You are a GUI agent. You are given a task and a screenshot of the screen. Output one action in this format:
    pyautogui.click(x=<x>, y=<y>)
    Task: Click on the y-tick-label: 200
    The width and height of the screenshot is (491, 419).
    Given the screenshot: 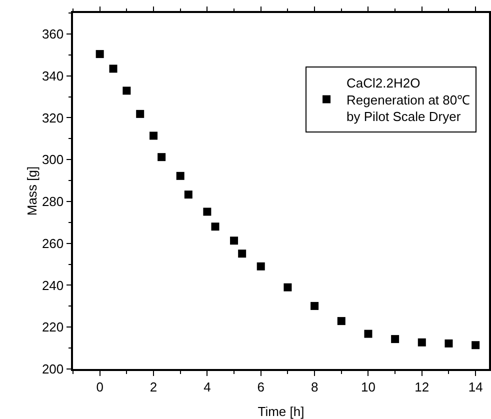 What is the action you would take?
    pyautogui.click(x=53, y=369)
    